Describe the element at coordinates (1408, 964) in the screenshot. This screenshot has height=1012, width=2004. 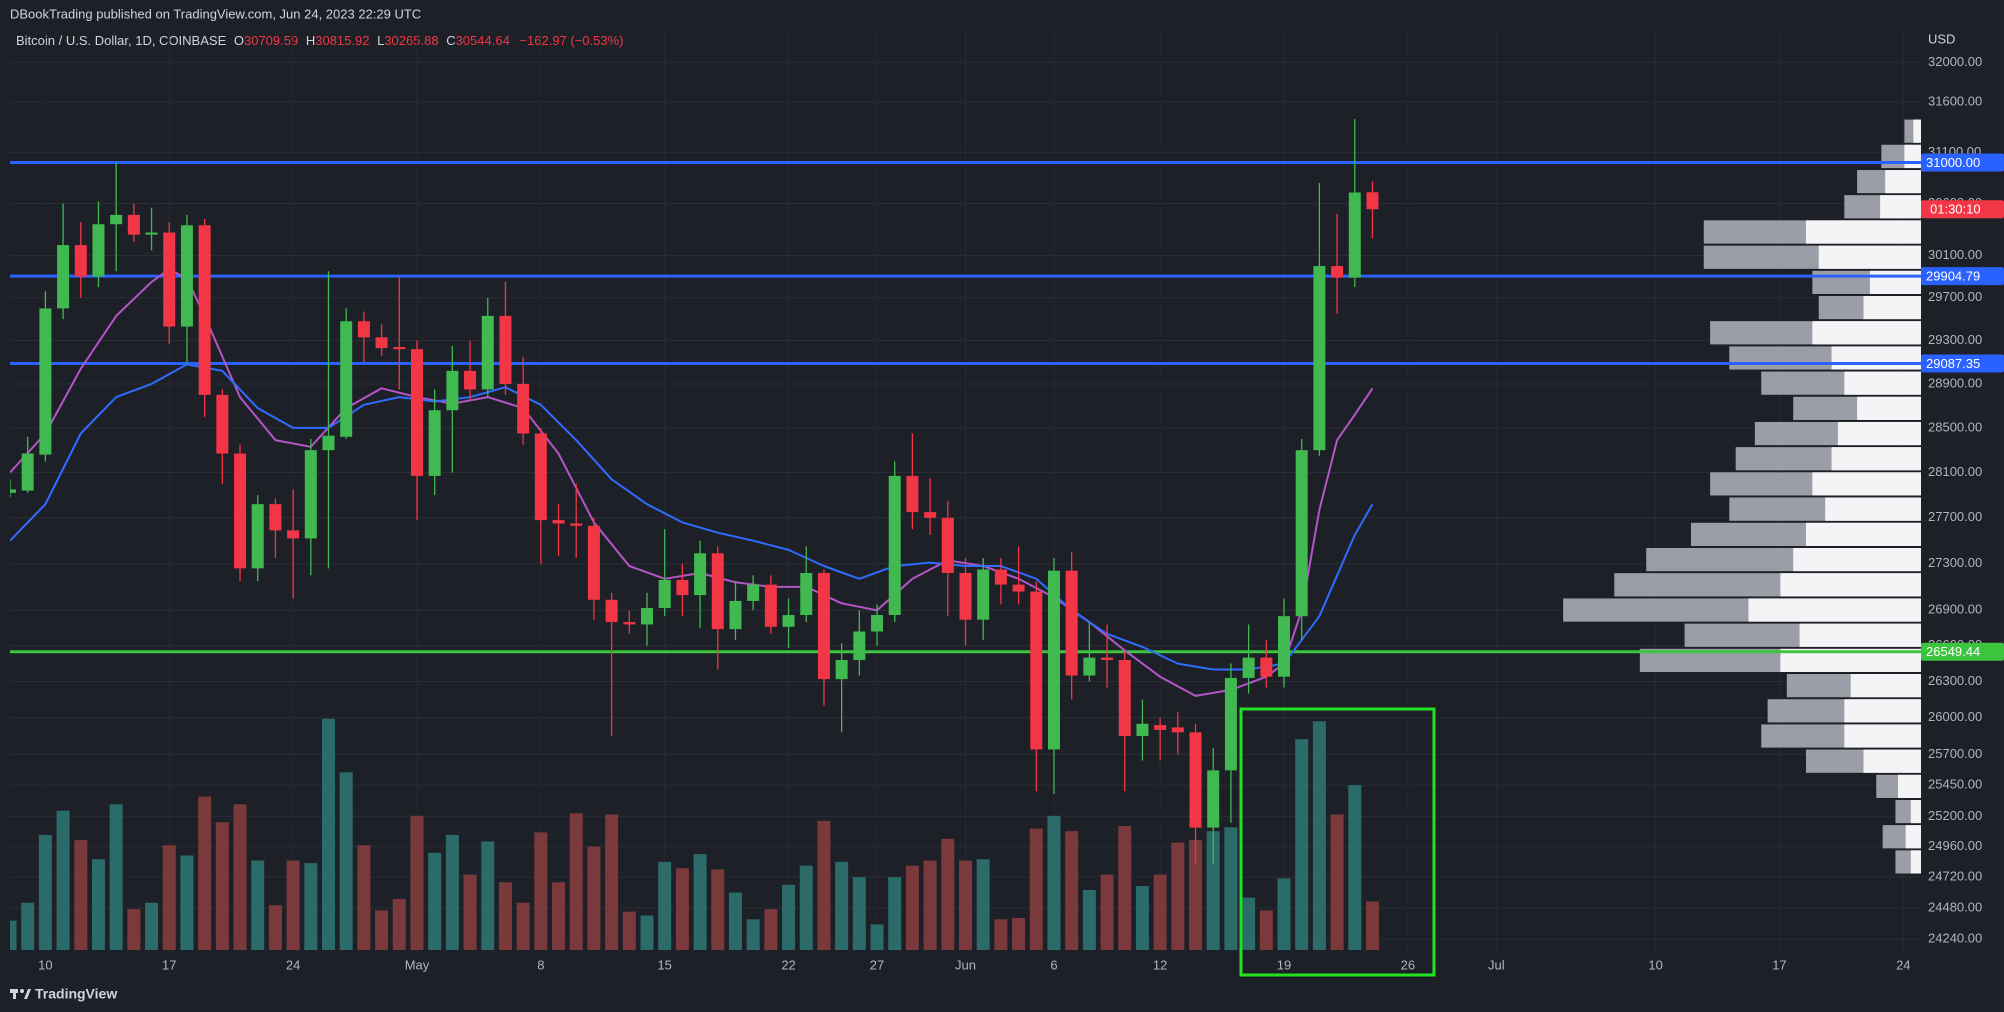
I see `x-tick-label: 26` at that location.